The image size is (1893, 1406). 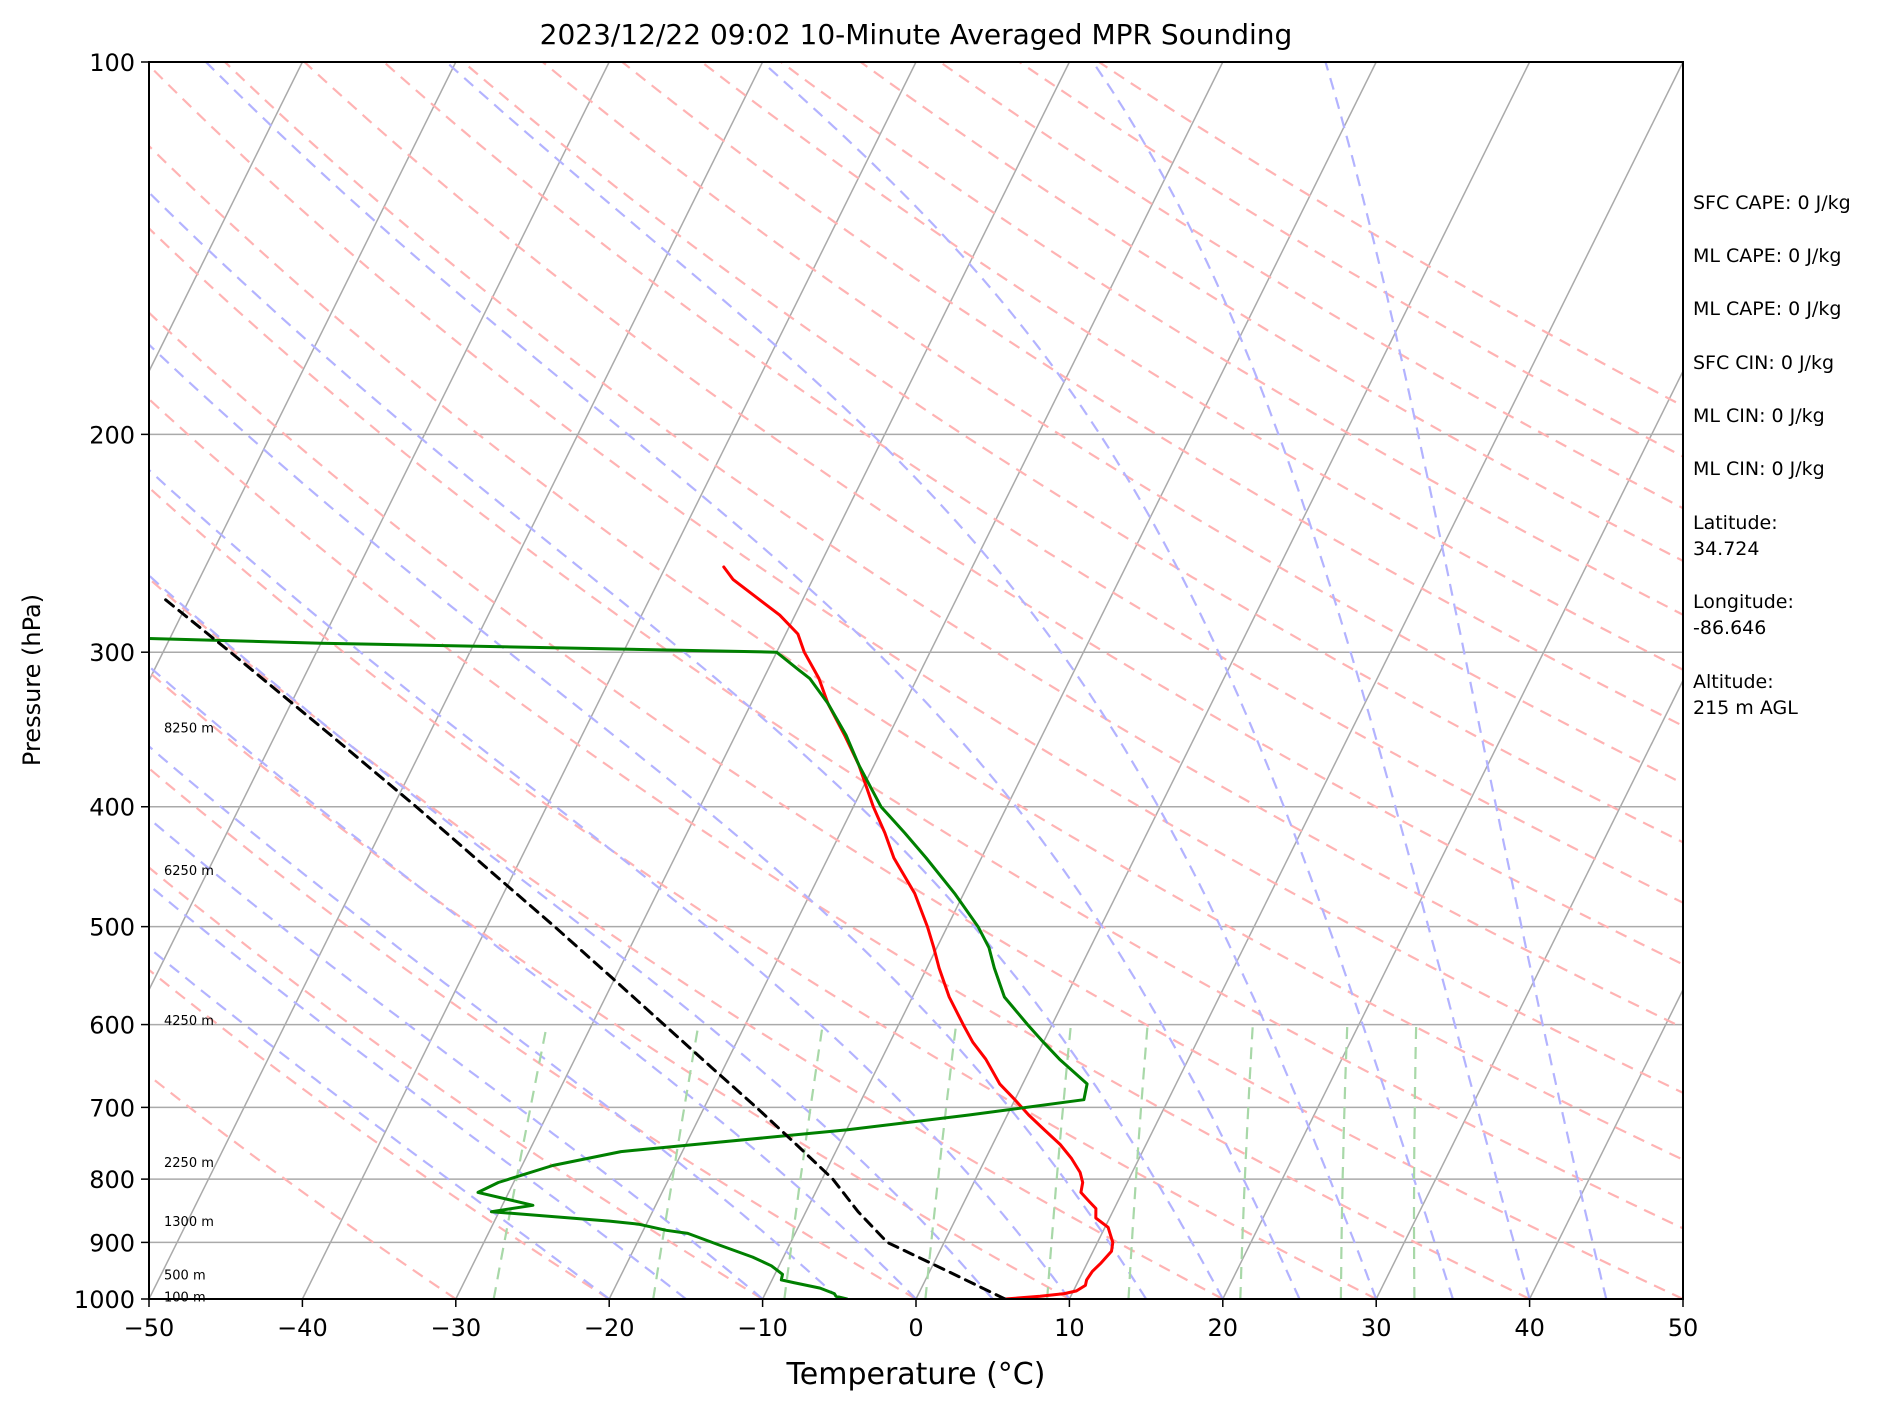 What do you see at coordinates (1223, 1328) in the screenshot?
I see `x-tick-label: 20` at bounding box center [1223, 1328].